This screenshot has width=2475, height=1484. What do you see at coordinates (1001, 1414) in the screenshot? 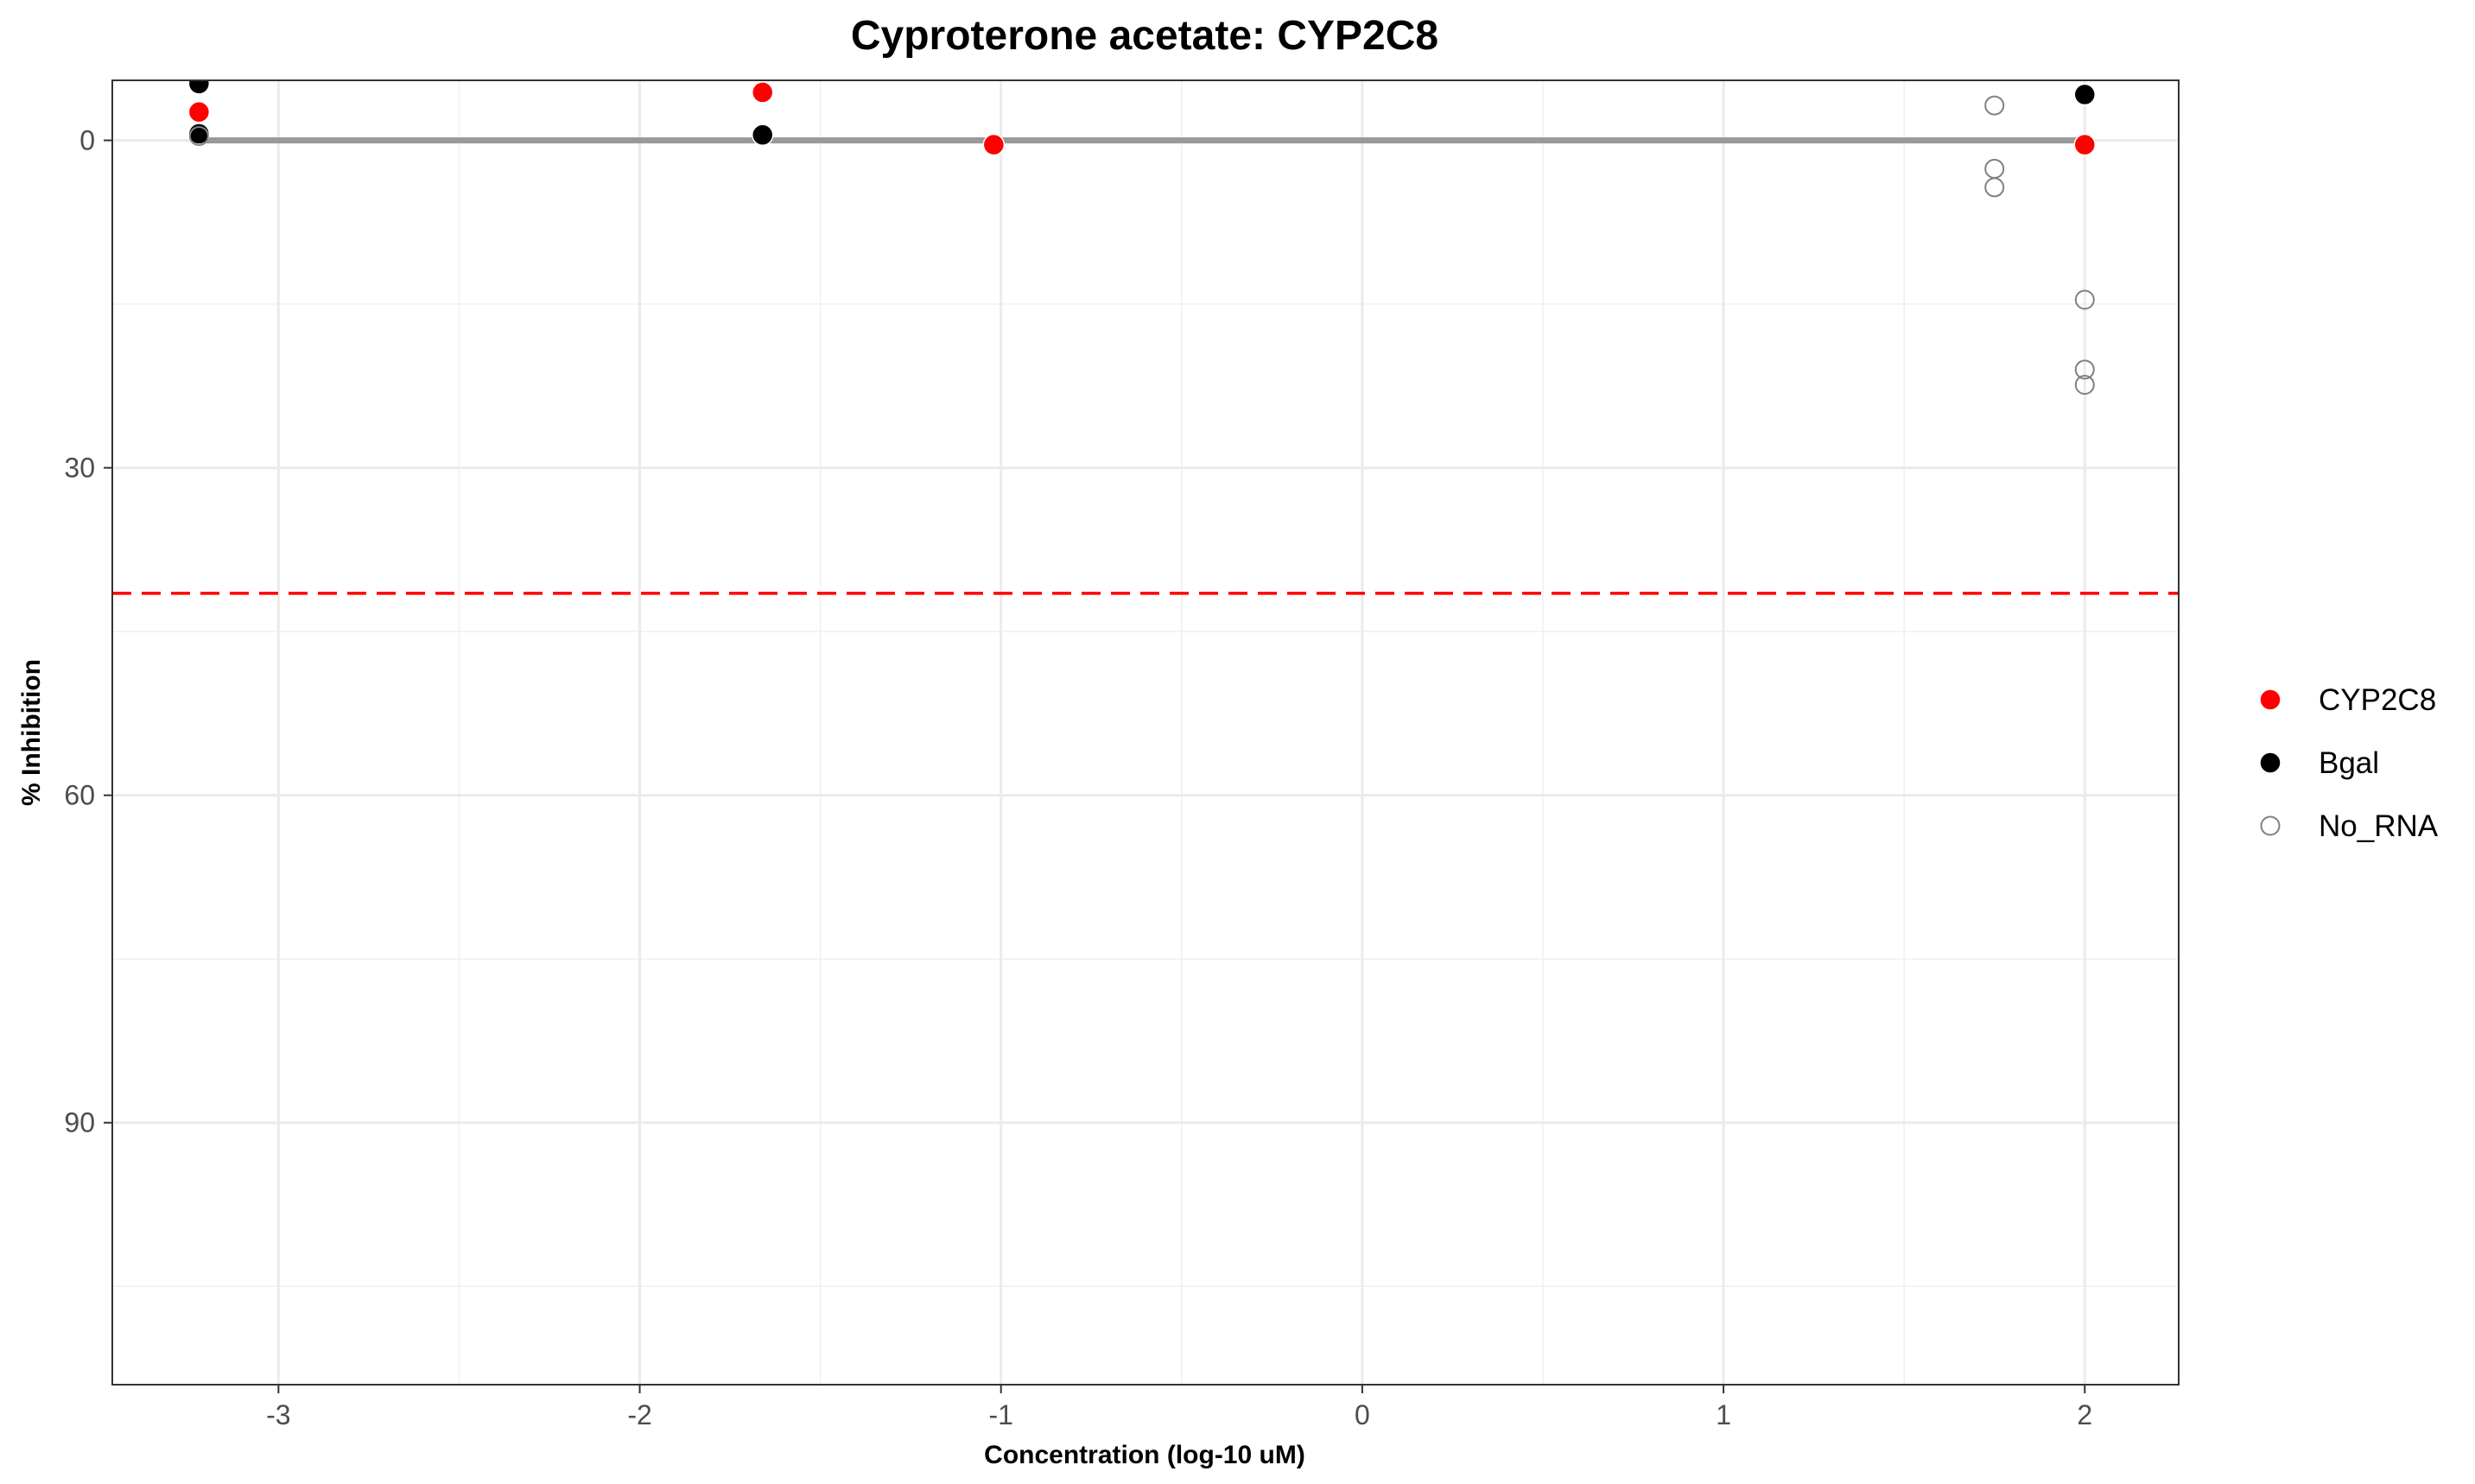
I see `x-tick-label: -1` at bounding box center [1001, 1414].